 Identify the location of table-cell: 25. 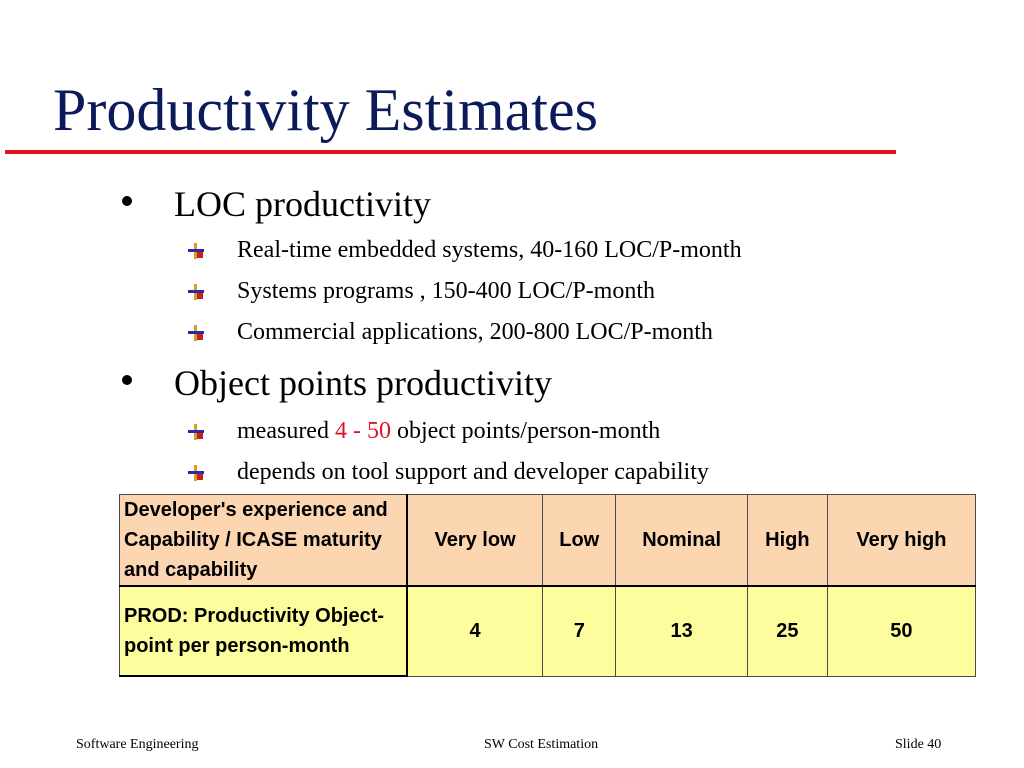
(787, 631).